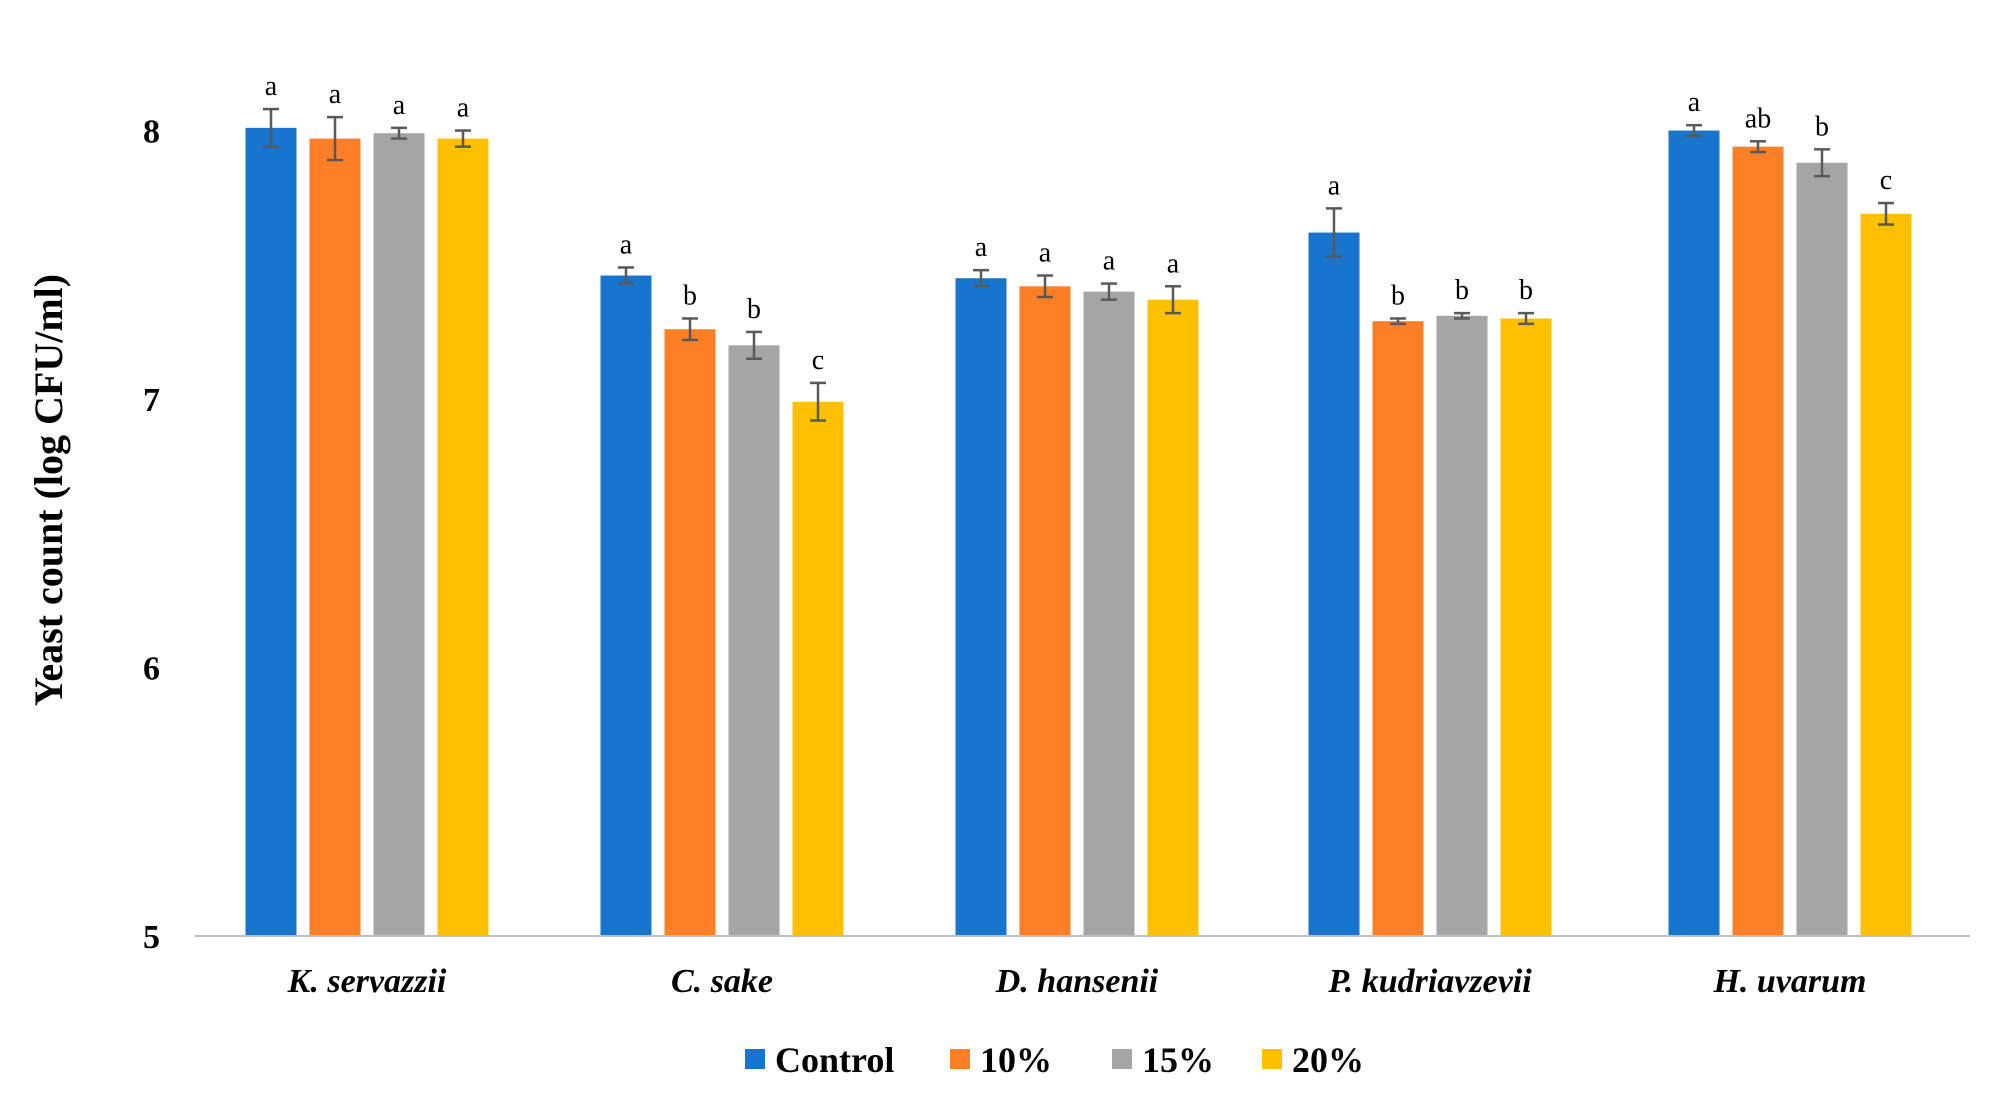 Image resolution: width=1989 pixels, height=1105 pixels. Describe the element at coordinates (834, 1060) in the screenshot. I see `legend-label: Control` at that location.